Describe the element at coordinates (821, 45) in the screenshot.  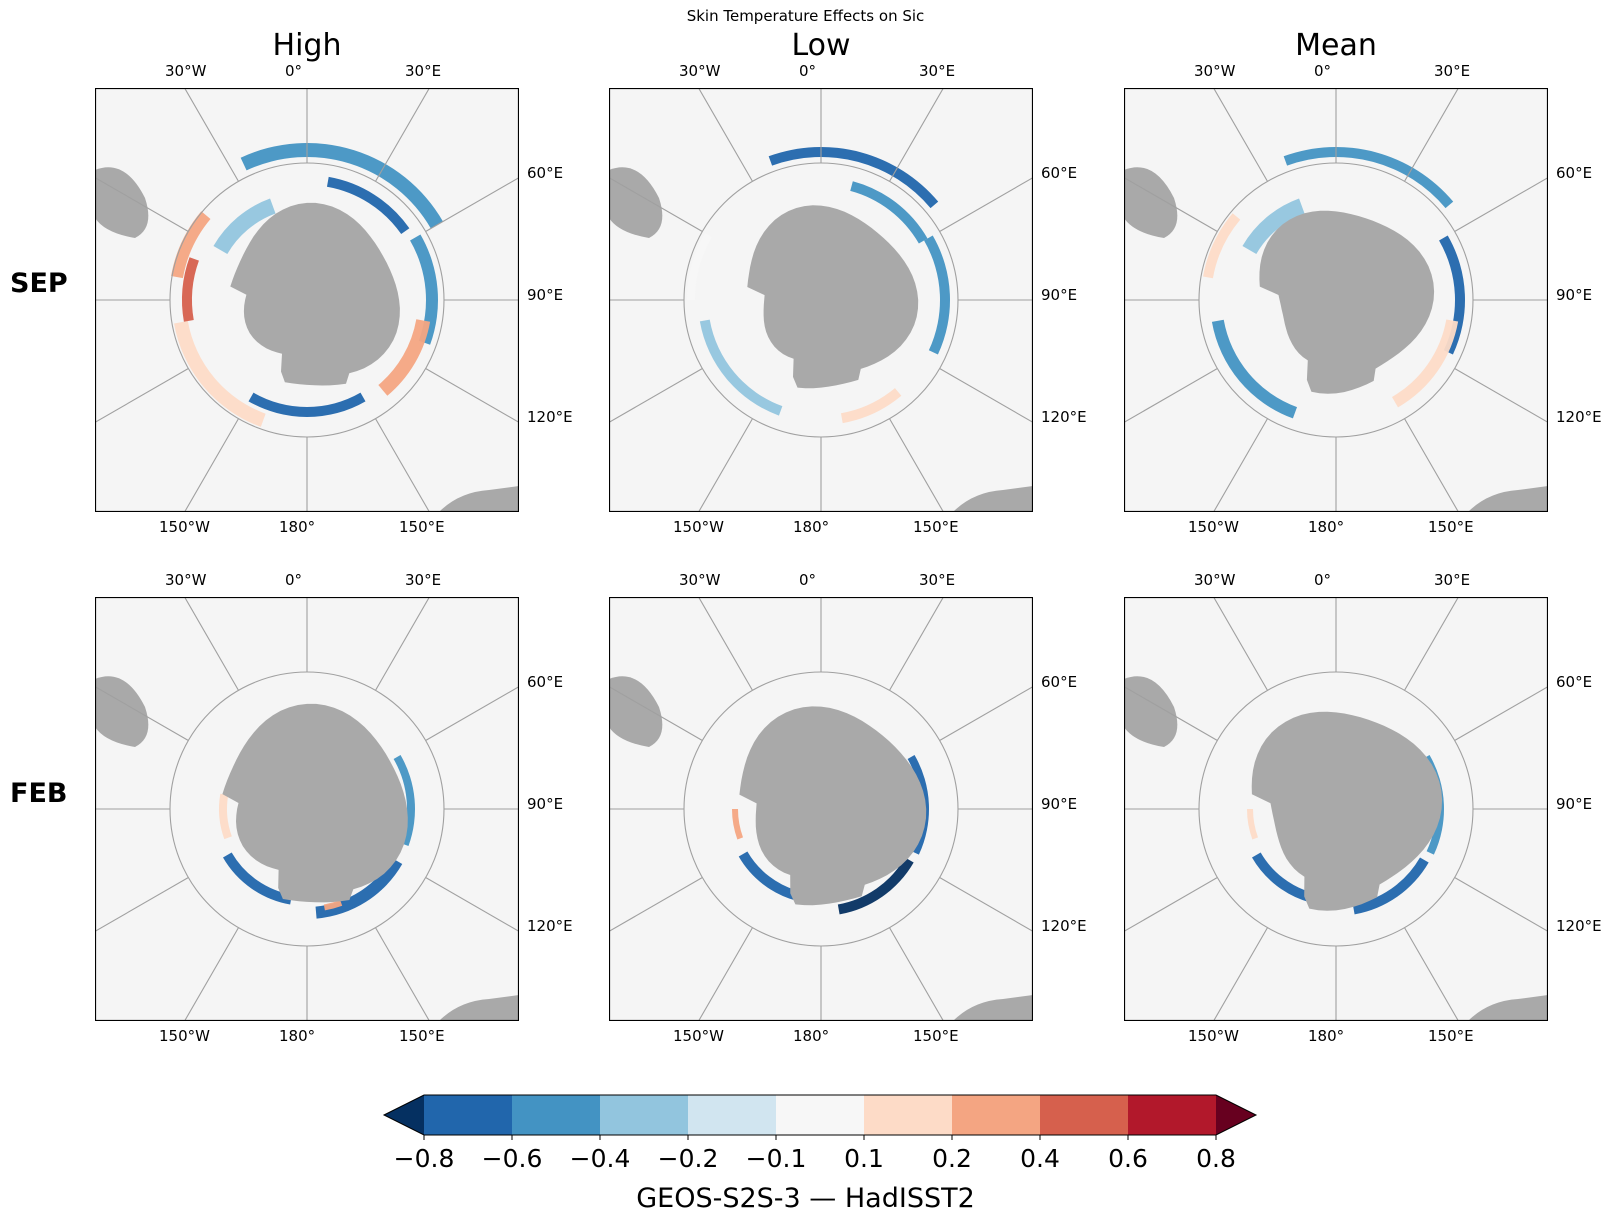
I see `column-title-low: Low` at that location.